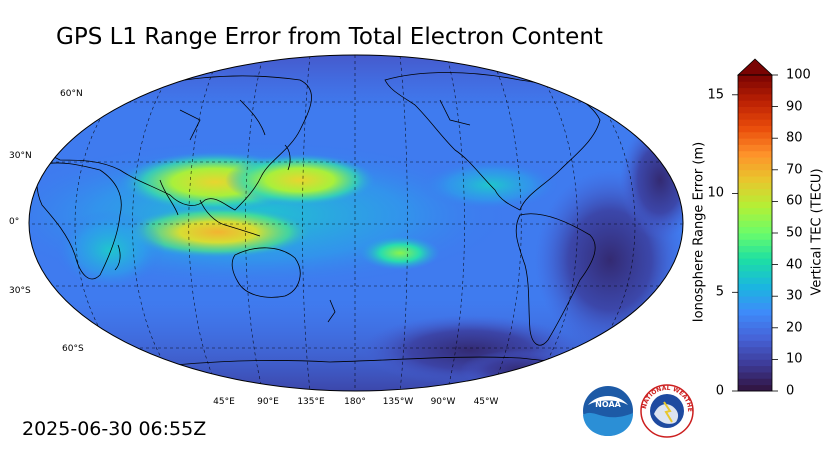  Describe the element at coordinates (114, 429) in the screenshot. I see `timestamp: 2025-06-30 06:55Z` at that location.